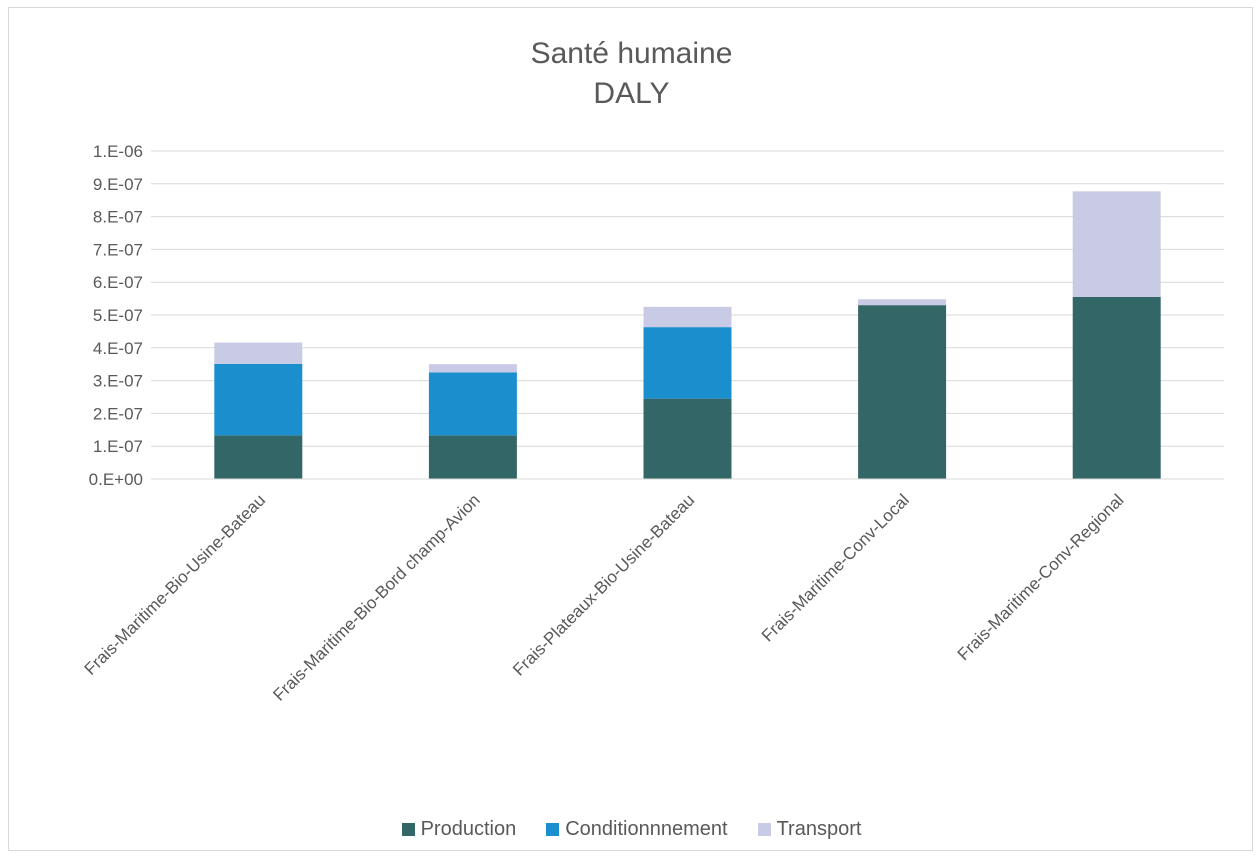  I want to click on y-tick-label: 0.E+00, so click(116, 479).